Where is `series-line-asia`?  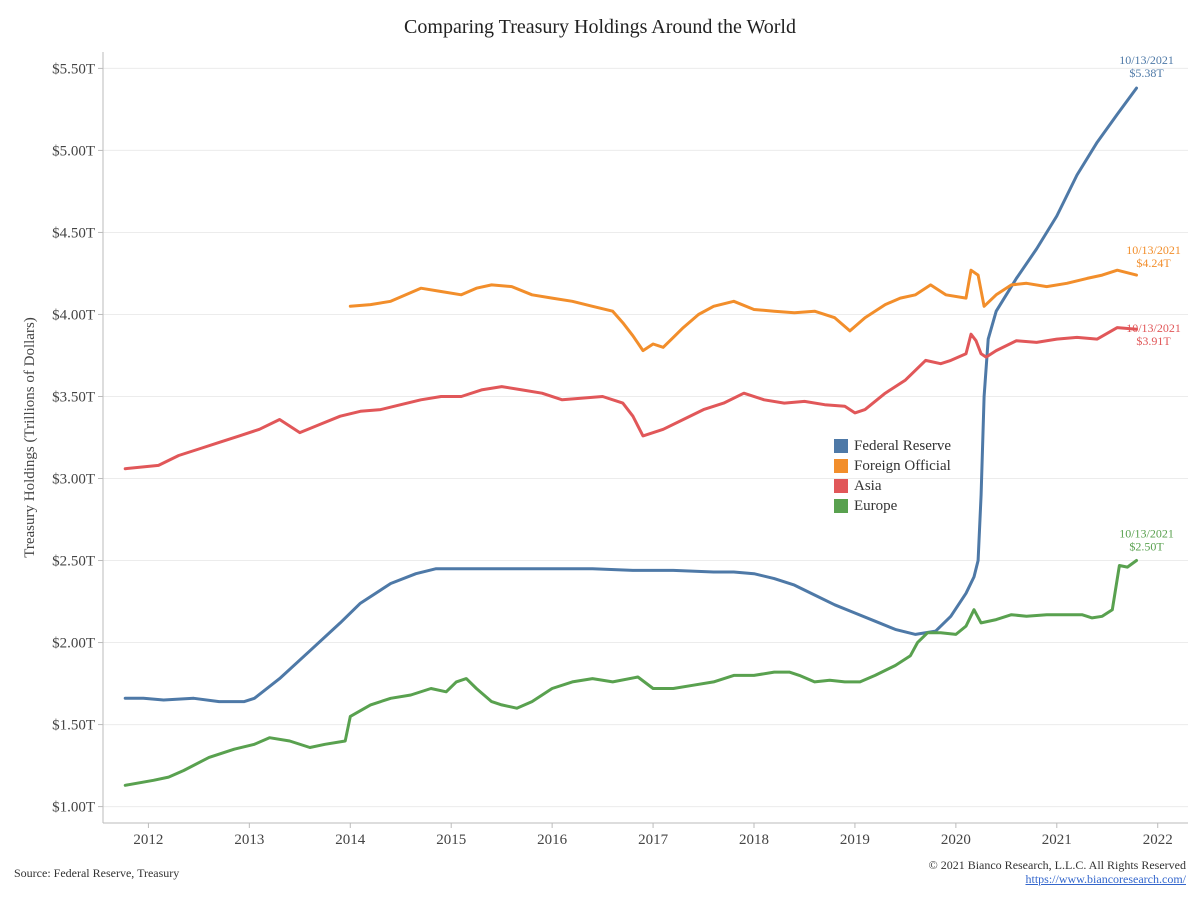 series-line-asia is located at coordinates (630, 398).